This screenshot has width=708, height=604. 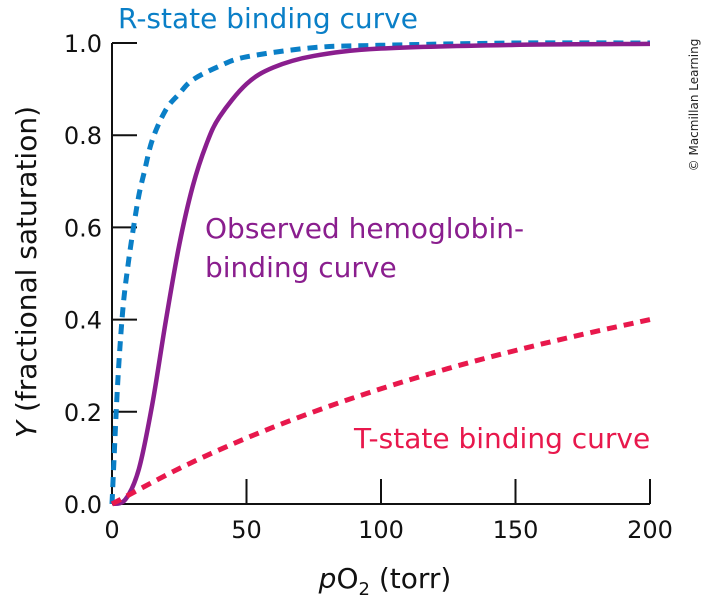 I want to click on x-tick-label: 0, so click(x=111, y=530).